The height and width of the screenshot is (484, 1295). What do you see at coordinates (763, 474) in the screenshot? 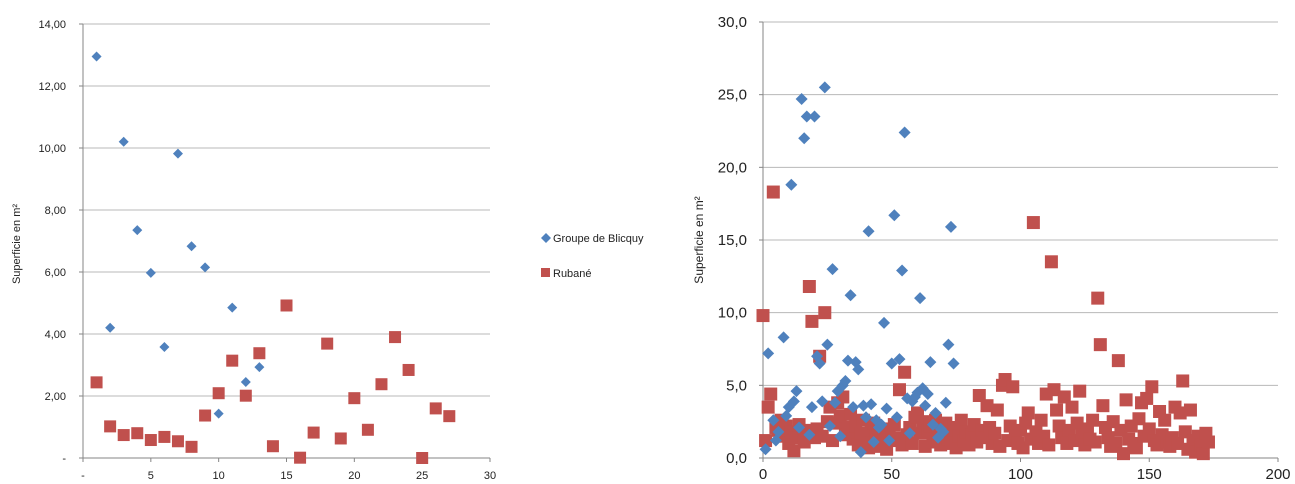
I see `c2-x-tick-label: 0` at bounding box center [763, 474].